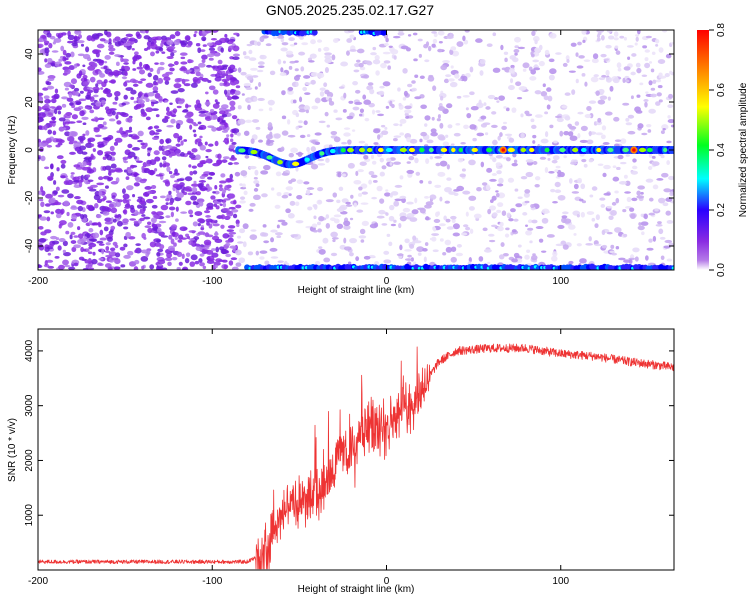 This screenshot has height=600, width=750. I want to click on carrier-peak-mark, so click(634, 150).